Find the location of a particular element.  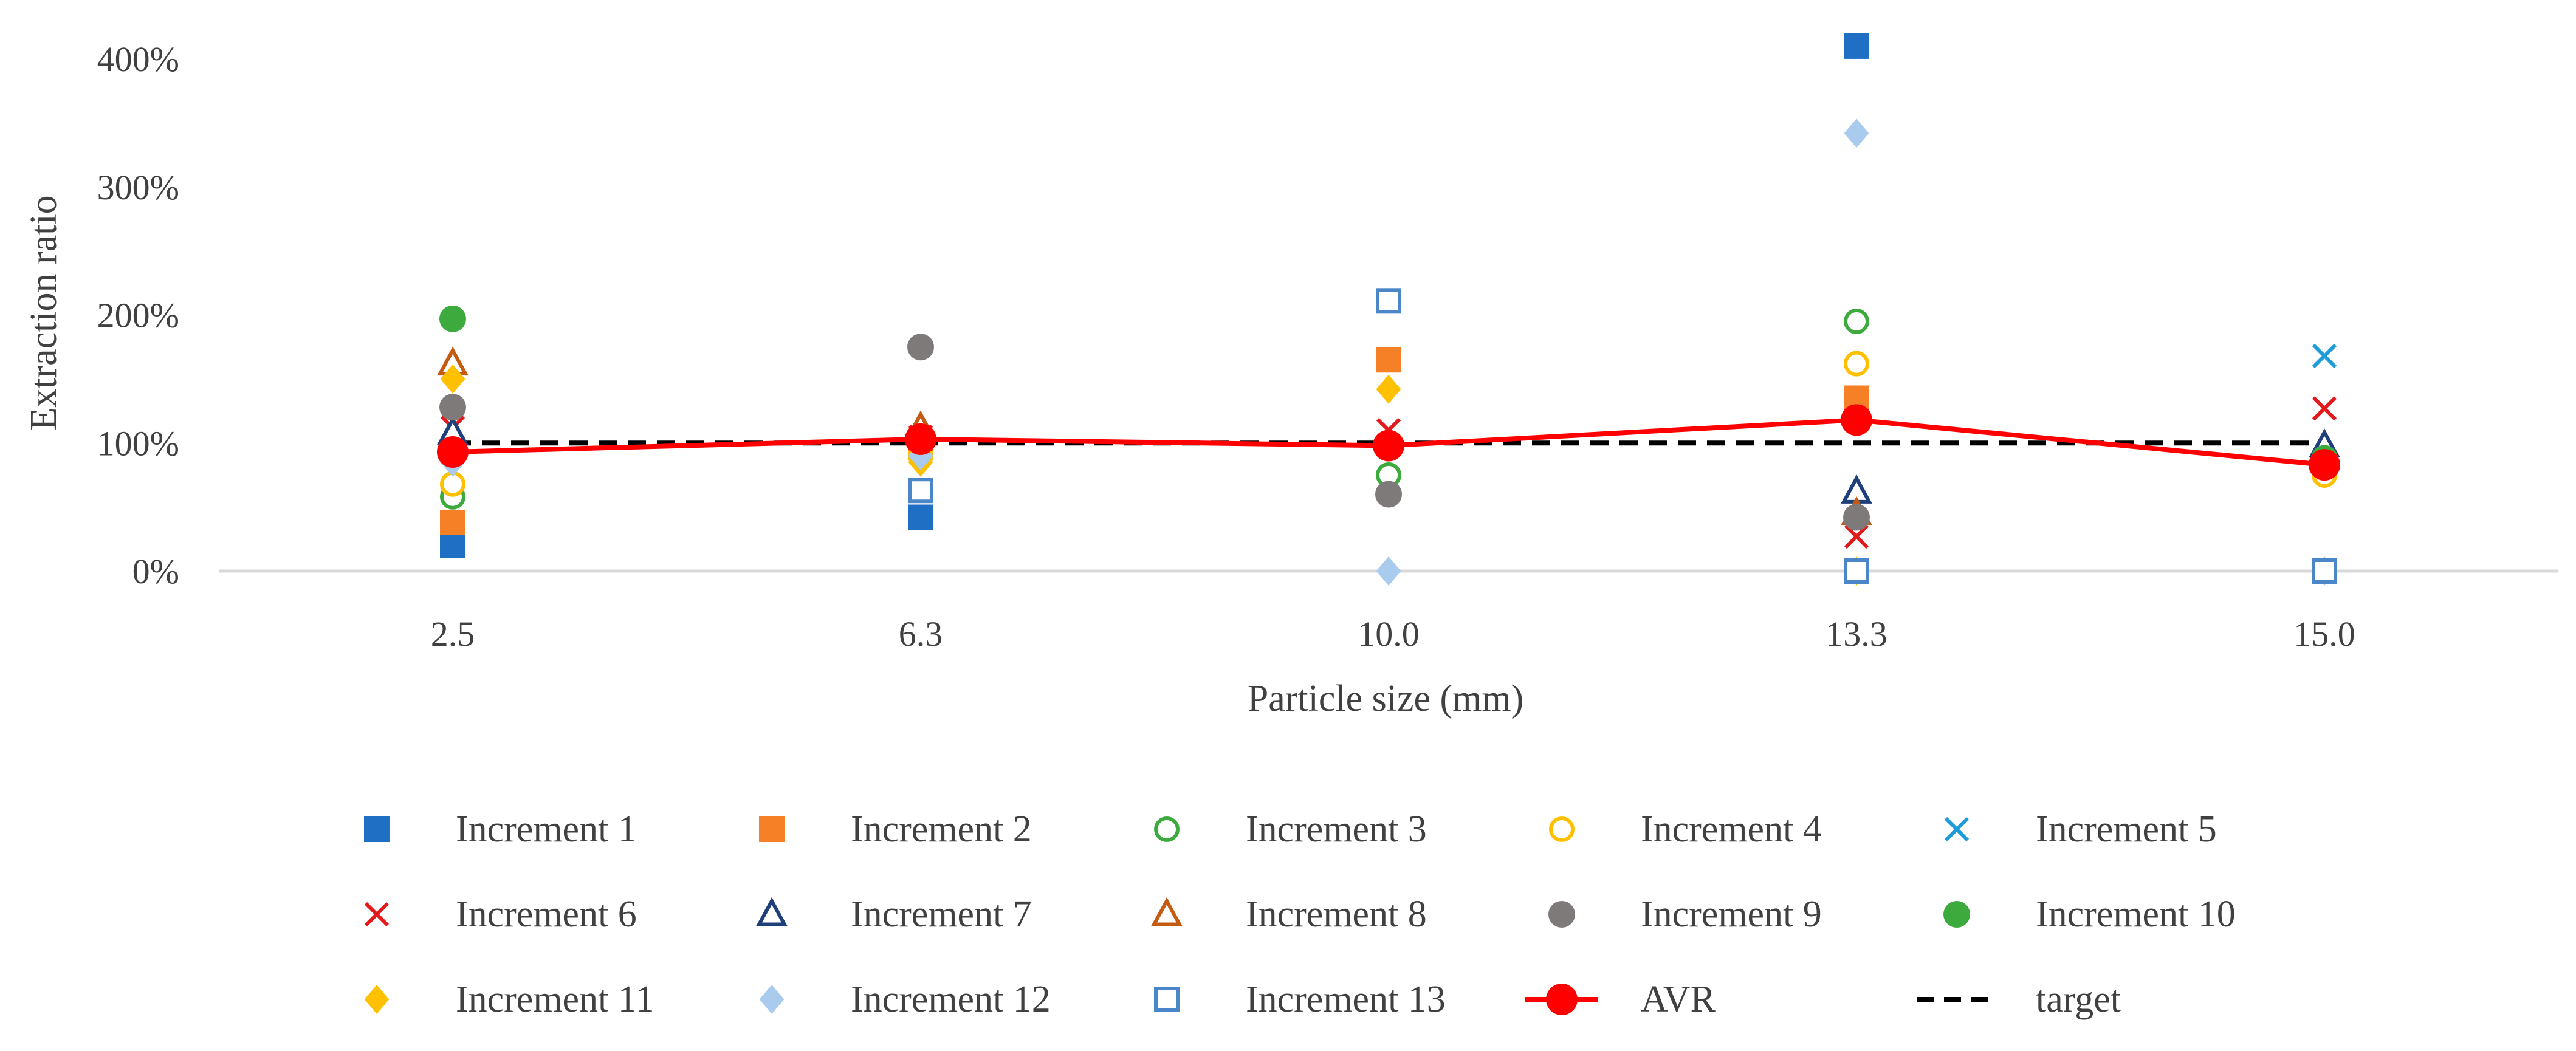

legend-item-increment-11: Increment 11 is located at coordinates (509, 999).